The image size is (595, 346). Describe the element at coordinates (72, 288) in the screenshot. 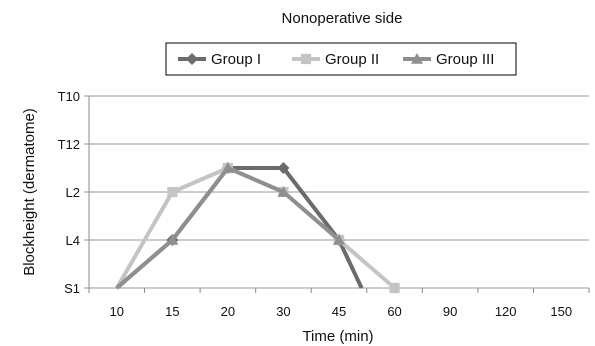

I see `y-tick-label: S1` at that location.